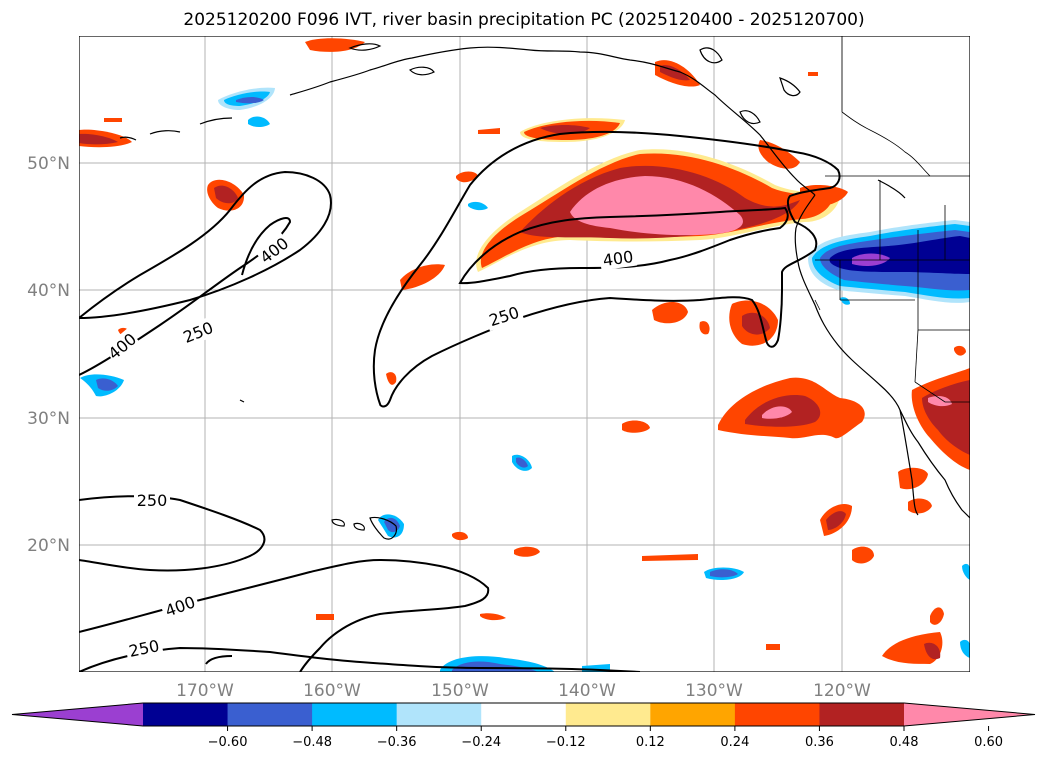 This screenshot has width=1047, height=765. I want to click on colorbar-extend-high, so click(969, 714).